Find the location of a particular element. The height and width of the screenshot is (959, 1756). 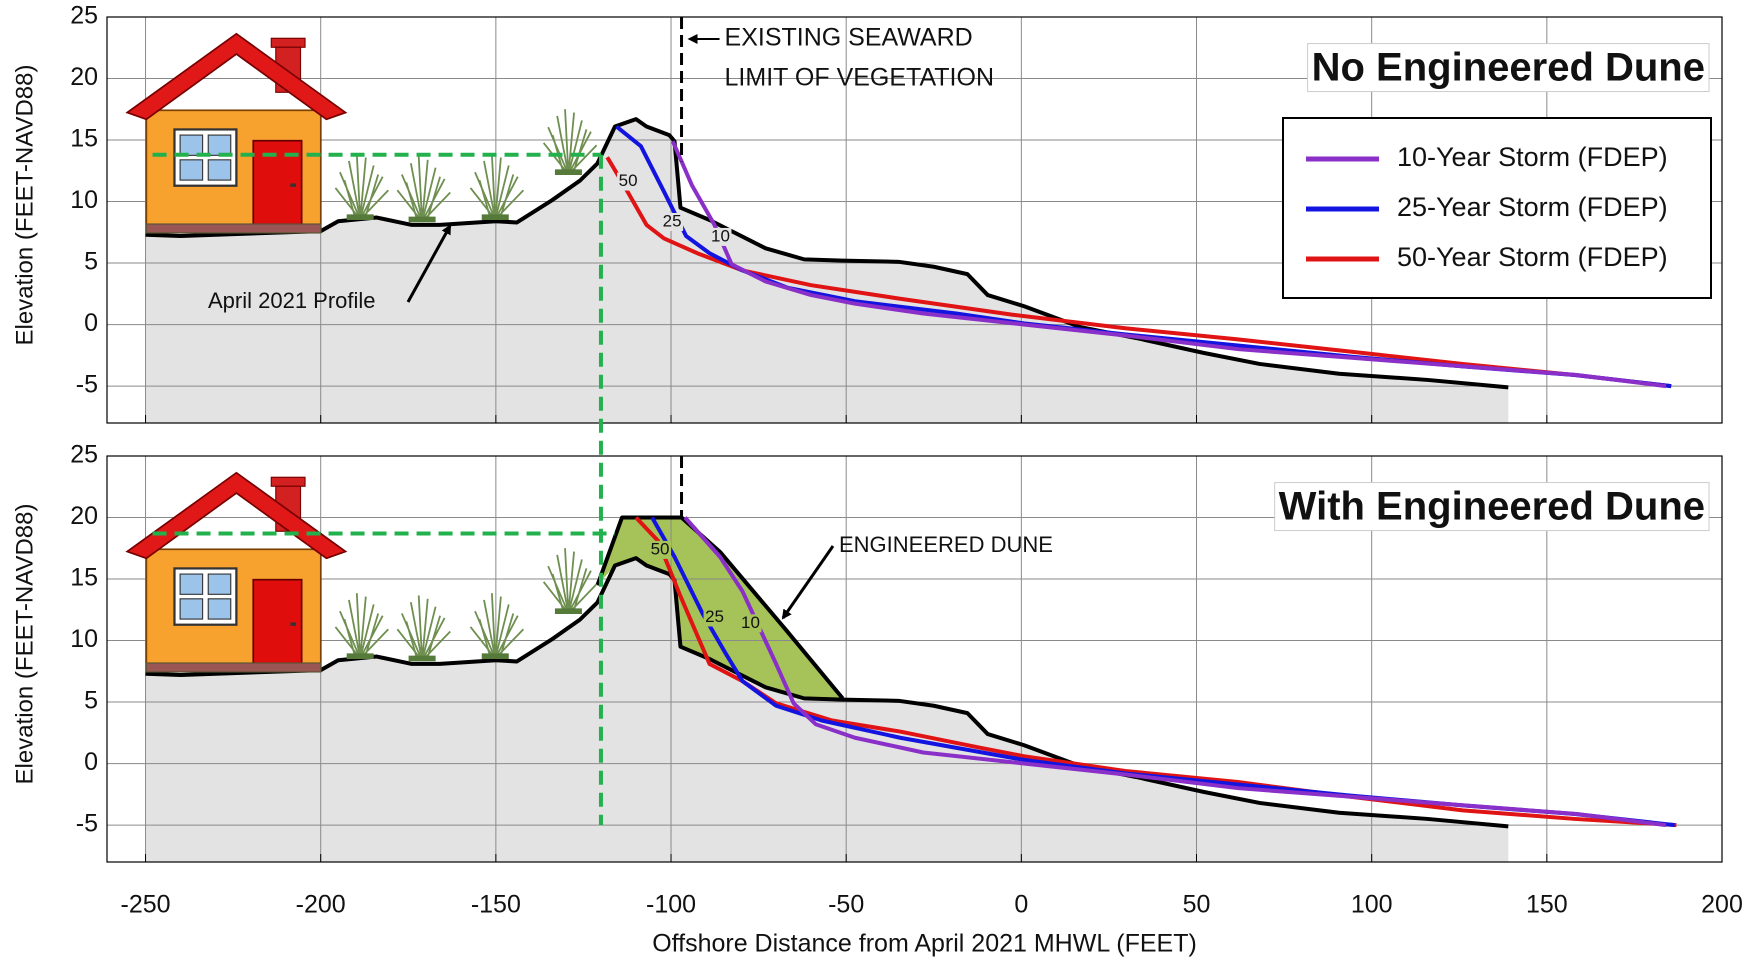

dune-label: ENGINEERED DUNE is located at coordinates (946, 544).